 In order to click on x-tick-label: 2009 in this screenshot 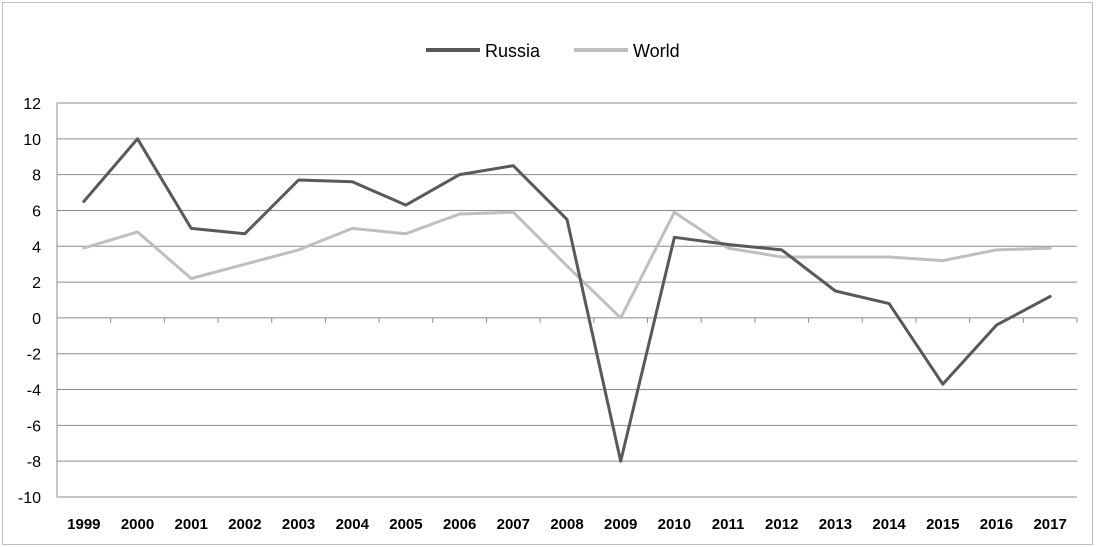, I will do `click(620, 524)`.